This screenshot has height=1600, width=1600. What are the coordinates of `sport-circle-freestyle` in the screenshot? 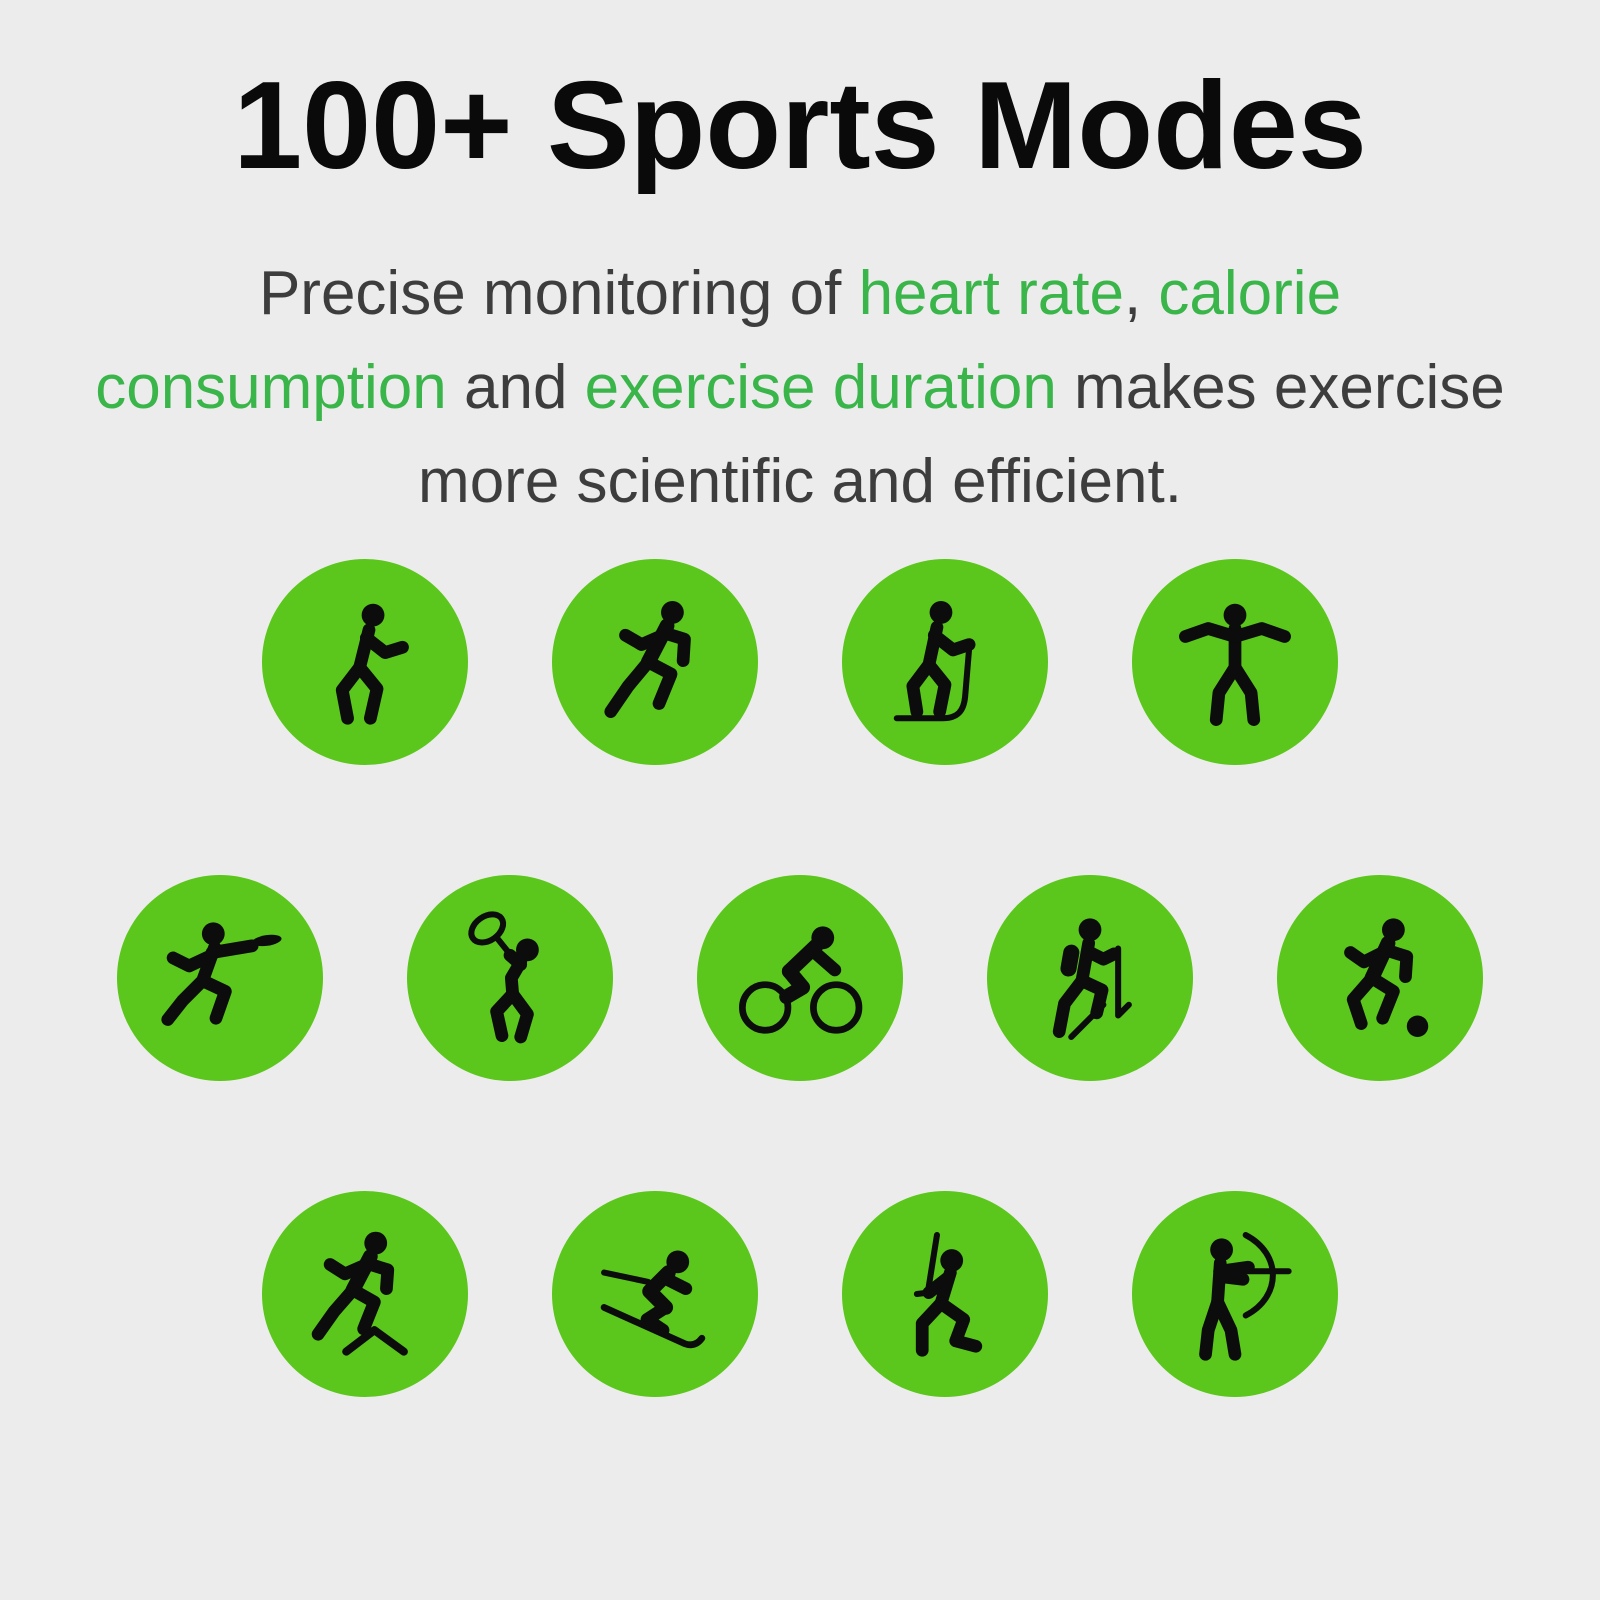 It's located at (1235, 661).